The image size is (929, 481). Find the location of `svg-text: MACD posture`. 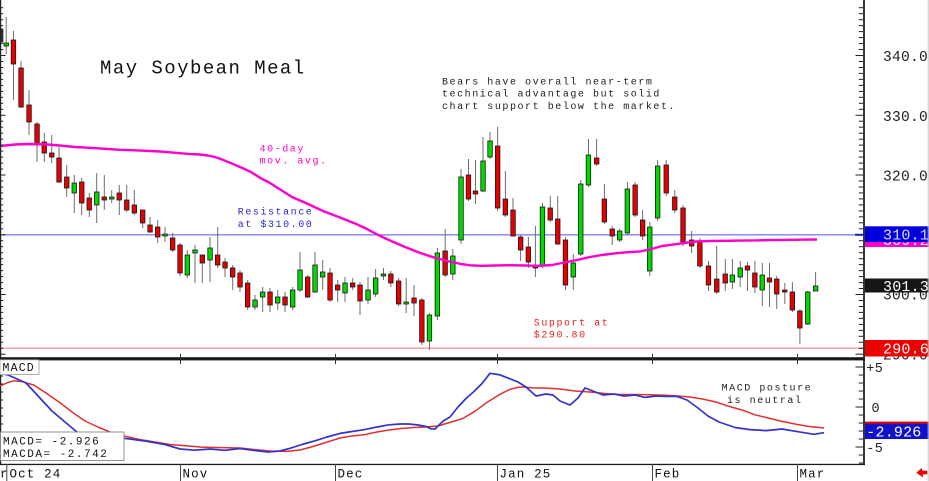

svg-text: MACD posture is located at coordinates (767, 389).